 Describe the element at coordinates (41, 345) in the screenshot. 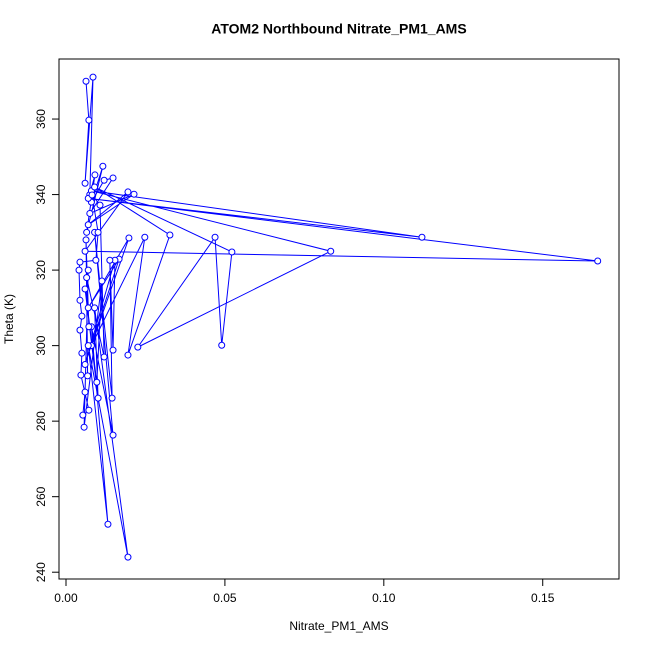

I see `y-tick-label: 300` at that location.